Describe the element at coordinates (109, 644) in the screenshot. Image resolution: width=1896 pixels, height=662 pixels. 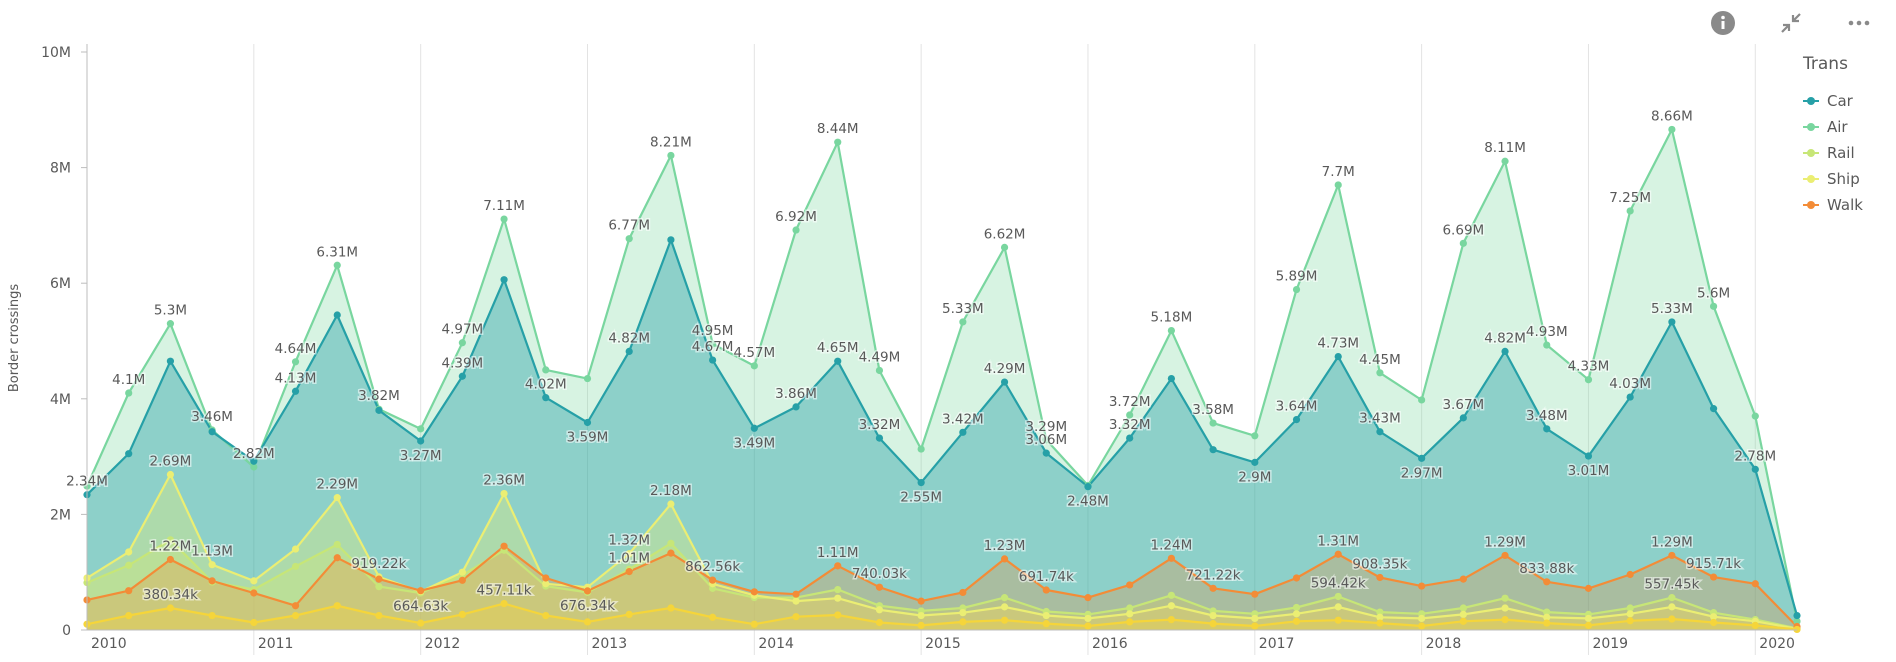
I see `x-tick-label: 2010` at that location.